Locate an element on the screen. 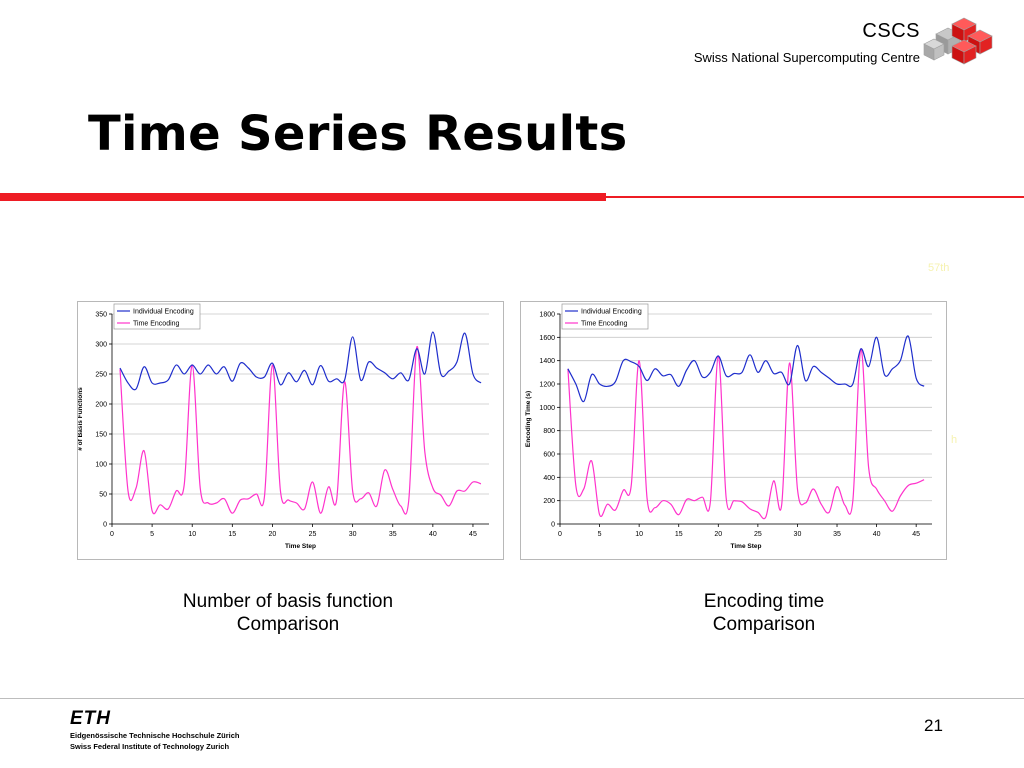 This screenshot has width=1024, height=768. caption-encoding-time: Encoding time Comparison is located at coordinates (764, 613).